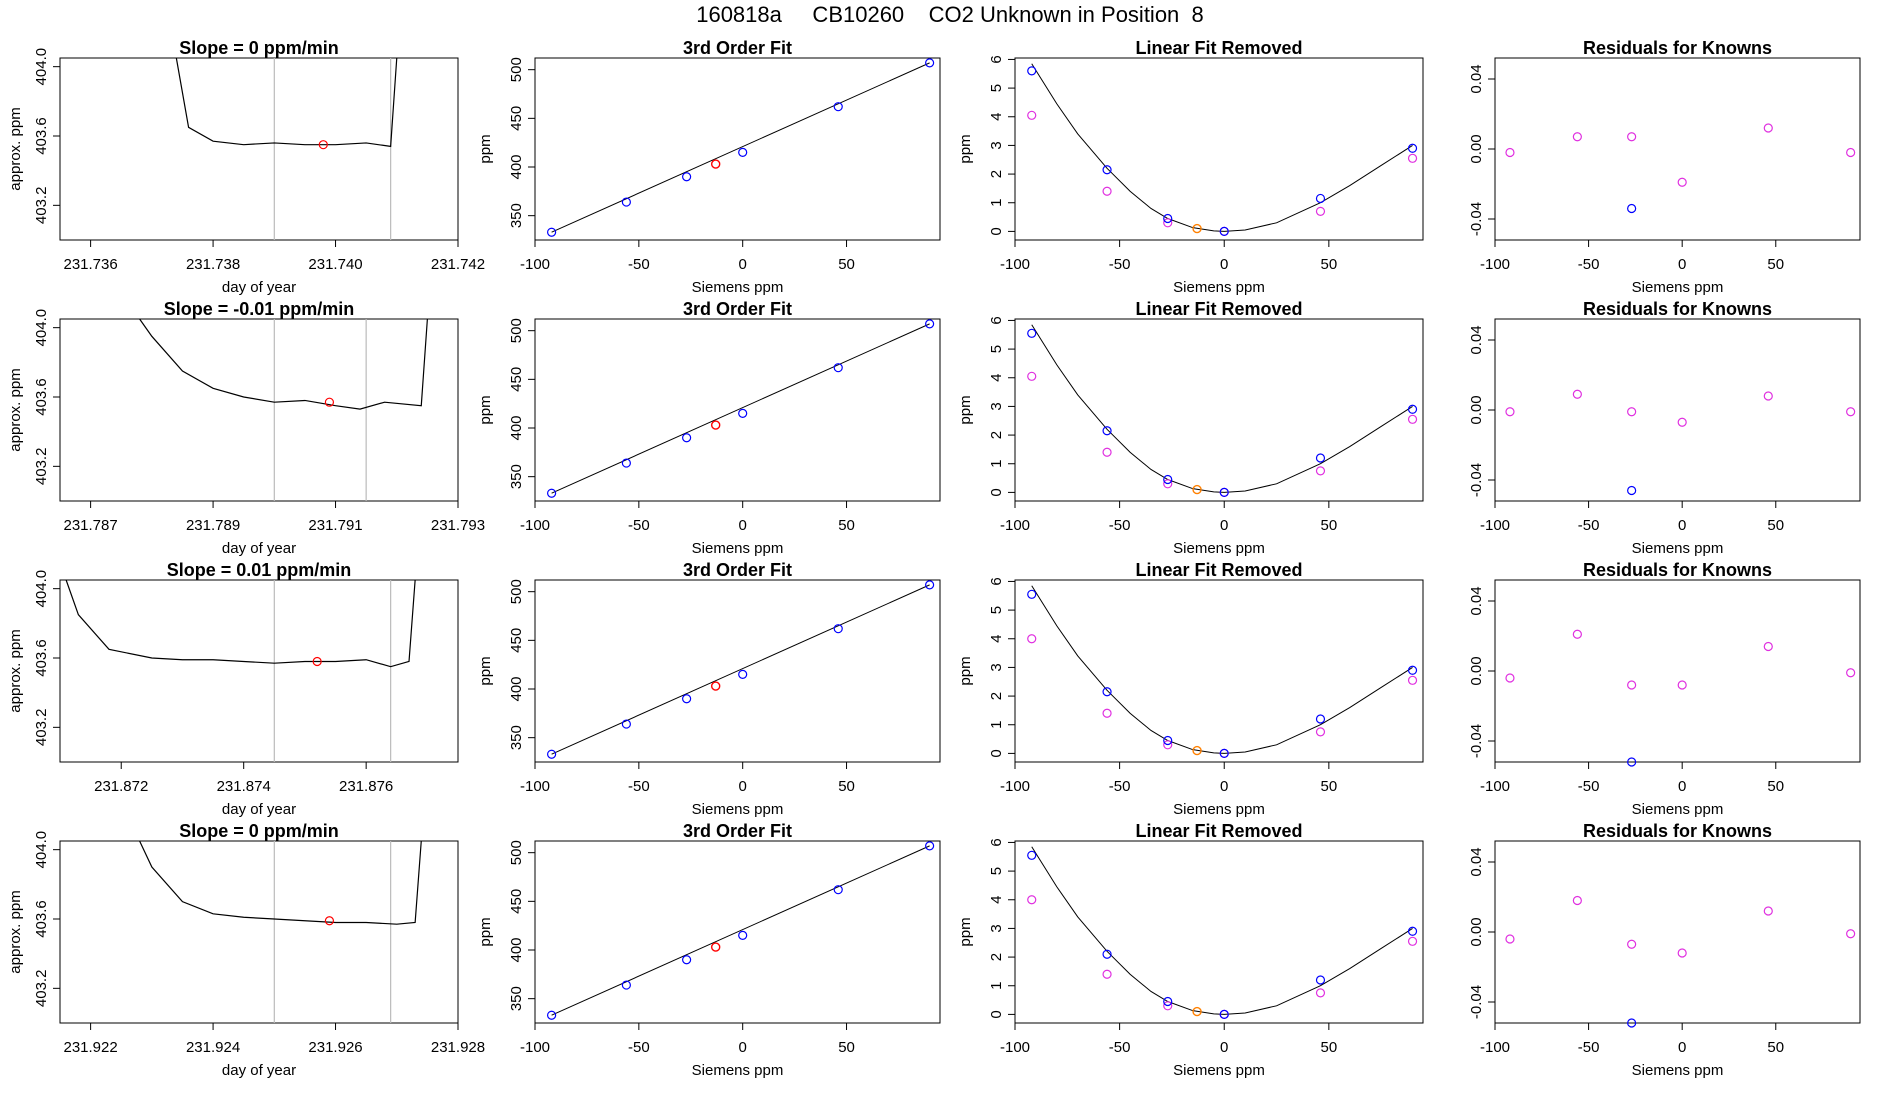 The height and width of the screenshot is (1100, 1900). What do you see at coordinates (485, 409) in the screenshot?
I see `panel-2-2-ylabel: ppm` at bounding box center [485, 409].